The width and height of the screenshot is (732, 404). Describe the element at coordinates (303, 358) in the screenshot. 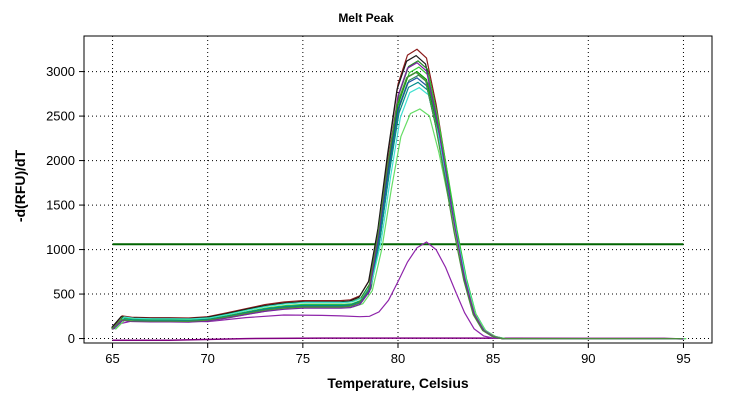

I see `x-tick-label: 75` at that location.